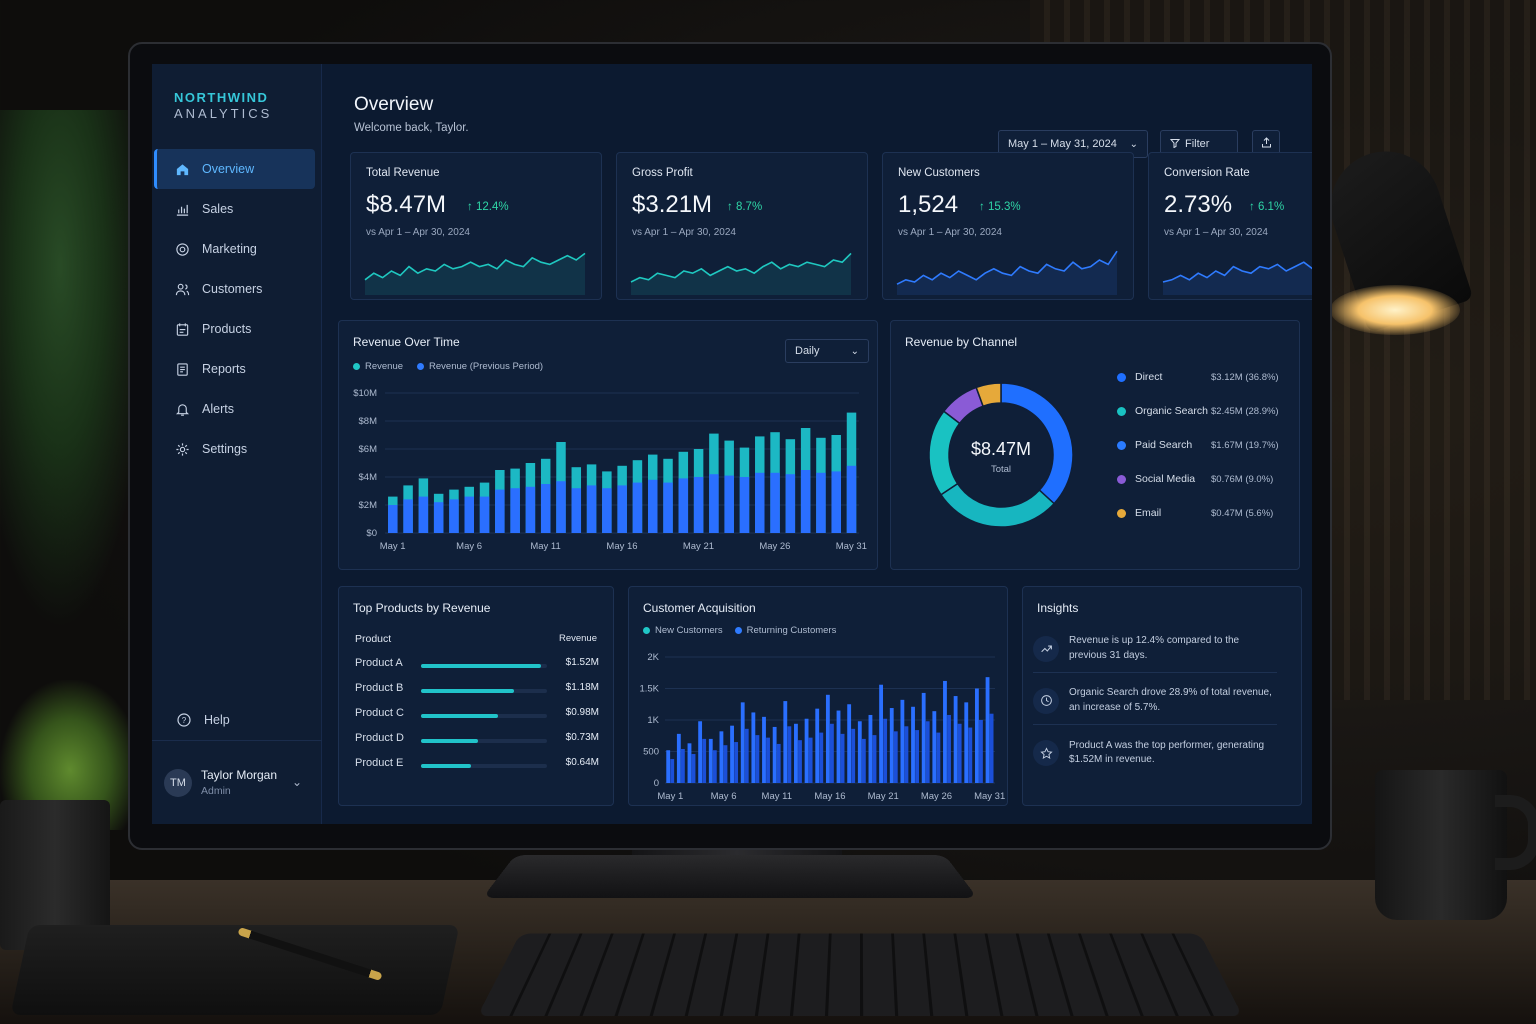 Image resolution: width=1536 pixels, height=1024 pixels. Describe the element at coordinates (236, 92) in the screenshot. I see `brand-logo: NORTHWIND ANALYTICS` at that location.